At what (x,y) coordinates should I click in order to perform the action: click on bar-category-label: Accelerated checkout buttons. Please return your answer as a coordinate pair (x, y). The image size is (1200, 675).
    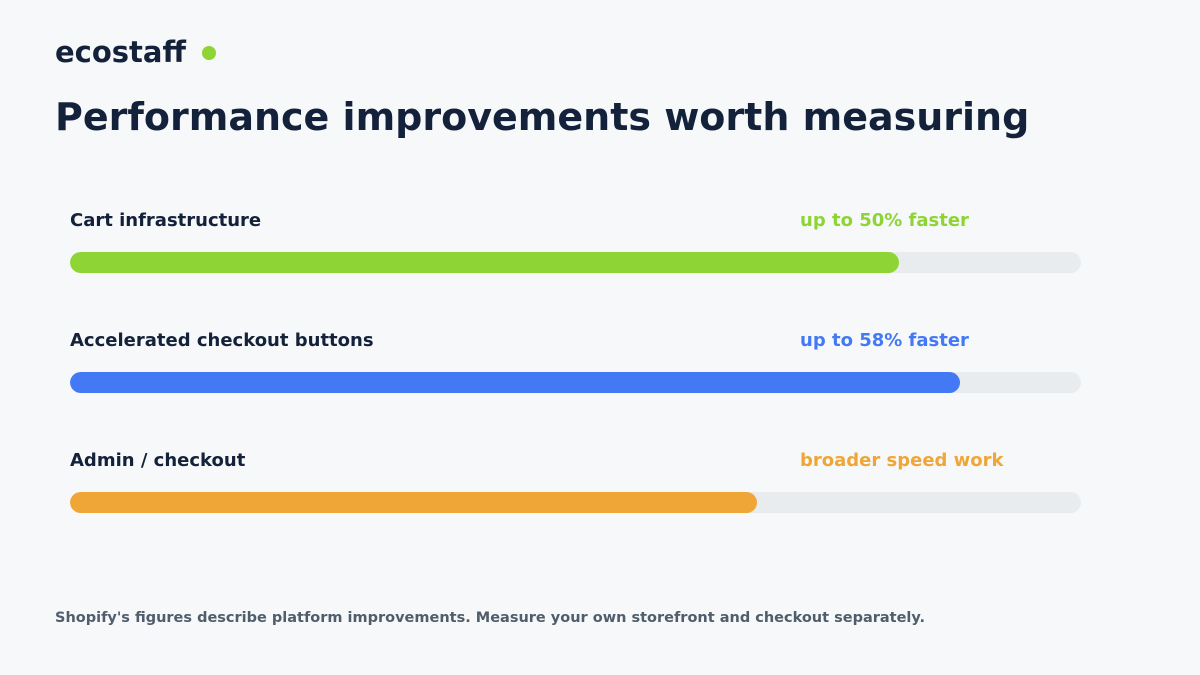
    Looking at the image, I should click on (222, 340).